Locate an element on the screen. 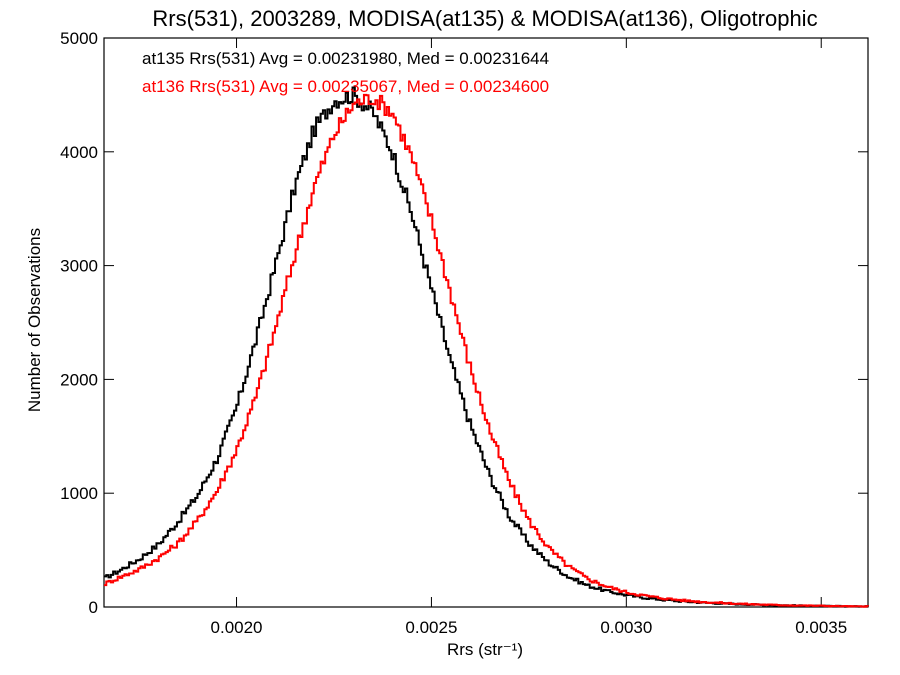 This screenshot has height=675, width=900. y-tick-label: 1000 is located at coordinates (79, 493).